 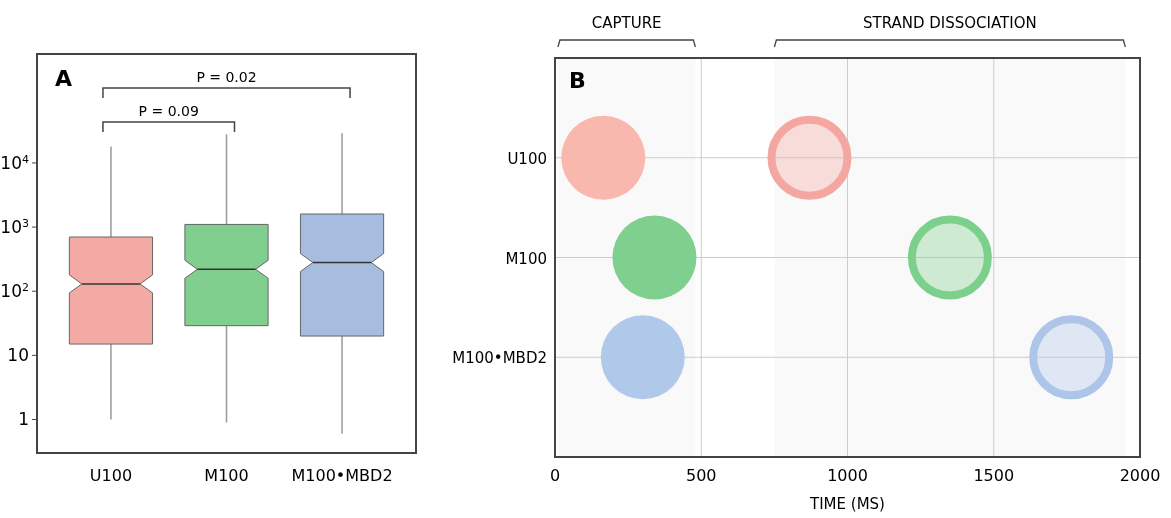 I want to click on x-tick-label: 1500, so click(x=994, y=475).